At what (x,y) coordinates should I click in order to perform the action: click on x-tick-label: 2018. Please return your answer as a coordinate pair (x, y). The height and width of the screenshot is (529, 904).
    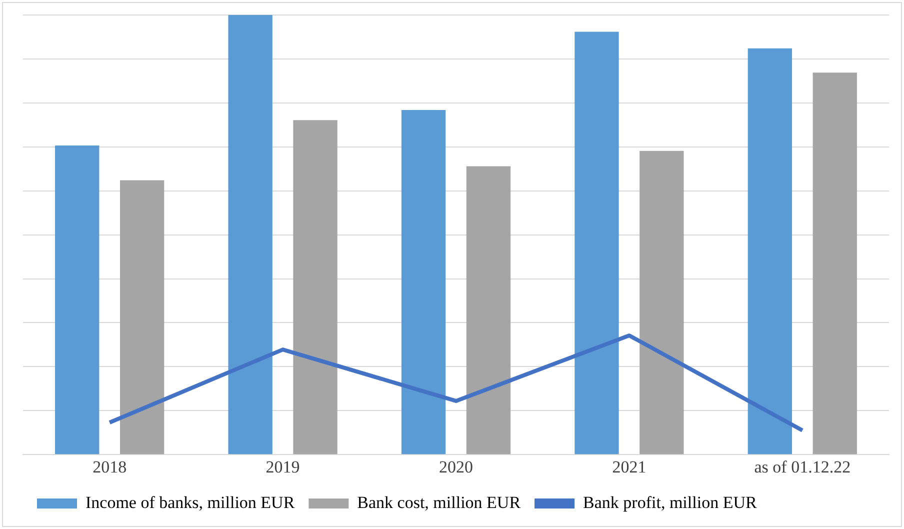
    Looking at the image, I should click on (109, 466).